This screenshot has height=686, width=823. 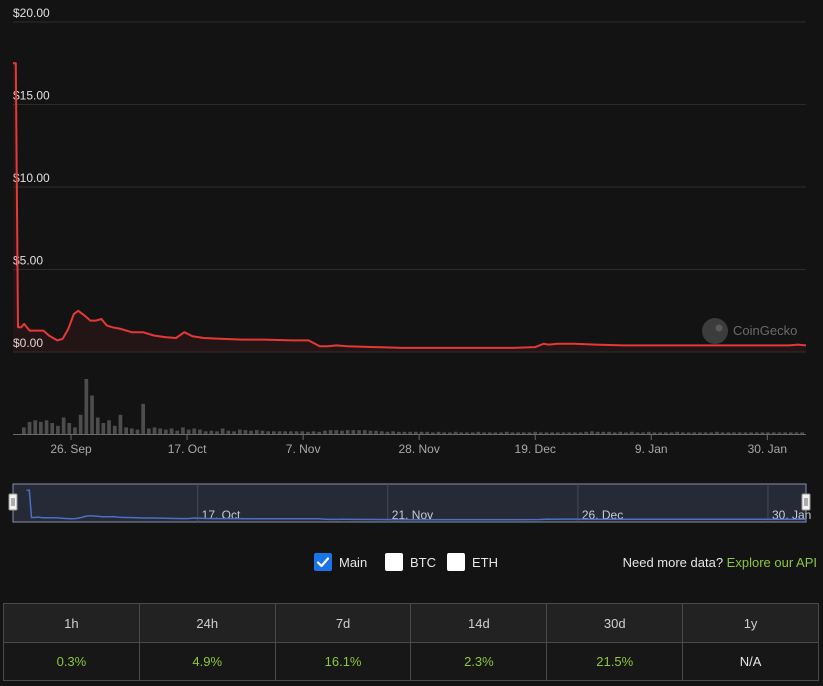 What do you see at coordinates (750, 661) in the screenshot?
I see `value-1y: N/A` at bounding box center [750, 661].